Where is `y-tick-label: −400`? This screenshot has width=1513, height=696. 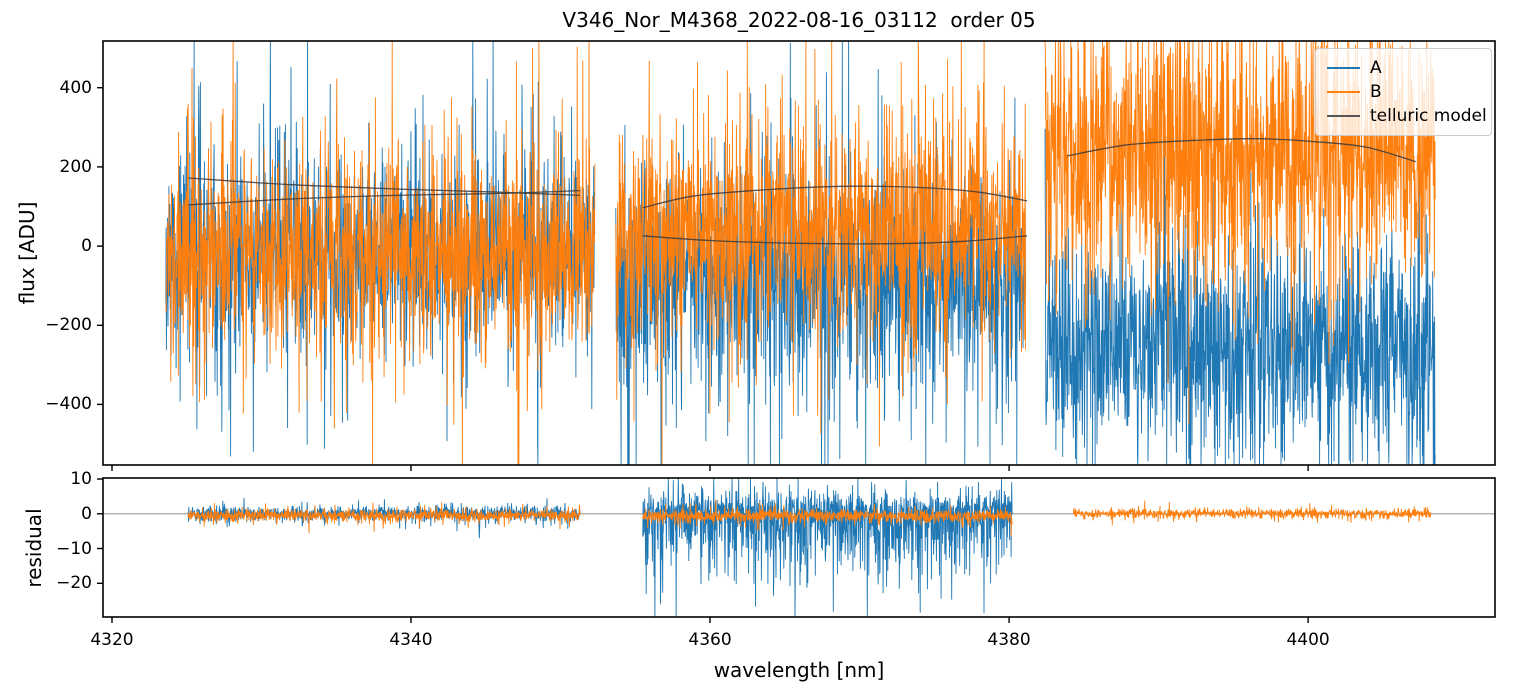
y-tick-label: −400 is located at coordinates (68, 404).